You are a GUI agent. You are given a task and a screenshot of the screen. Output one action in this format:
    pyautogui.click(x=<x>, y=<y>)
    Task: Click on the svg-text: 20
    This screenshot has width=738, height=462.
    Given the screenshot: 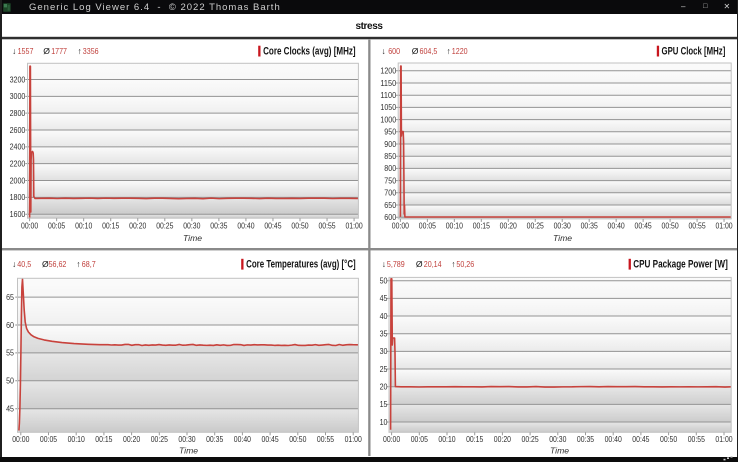 What is the action you would take?
    pyautogui.click(x=384, y=387)
    